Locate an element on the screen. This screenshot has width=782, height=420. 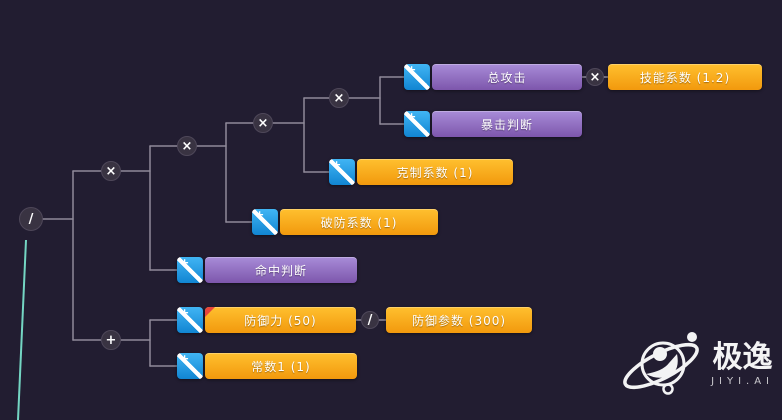
node-constant-1: 常数1 (1) is located at coordinates (281, 366).